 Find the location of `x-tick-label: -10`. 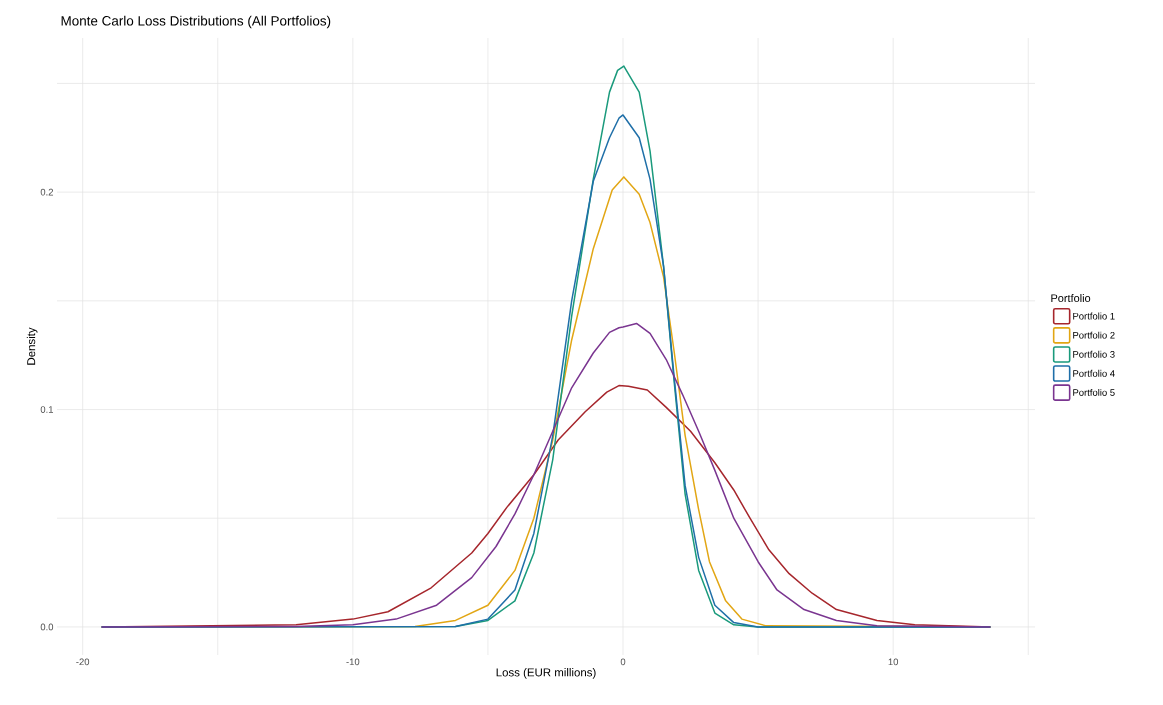

x-tick-label: -10 is located at coordinates (353, 662).